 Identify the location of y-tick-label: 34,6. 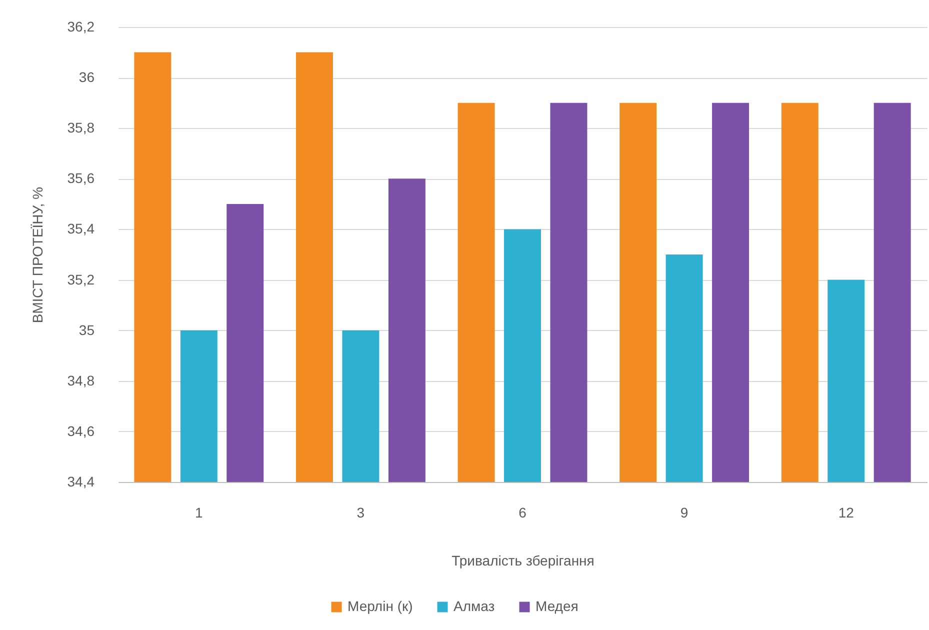
(81, 430).